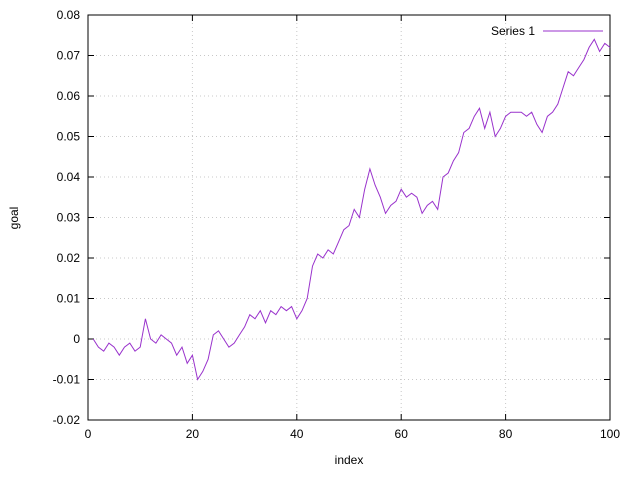  Describe the element at coordinates (88, 434) in the screenshot. I see `x-tick-label: 0` at that location.